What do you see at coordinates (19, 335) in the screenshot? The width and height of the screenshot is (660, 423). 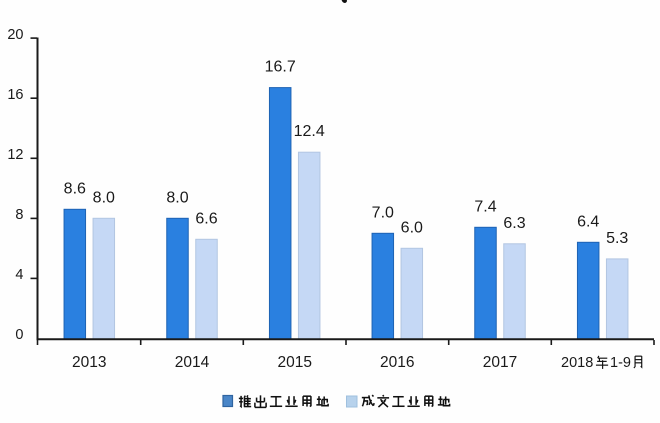 I see `svg-text: 0` at bounding box center [19, 335].